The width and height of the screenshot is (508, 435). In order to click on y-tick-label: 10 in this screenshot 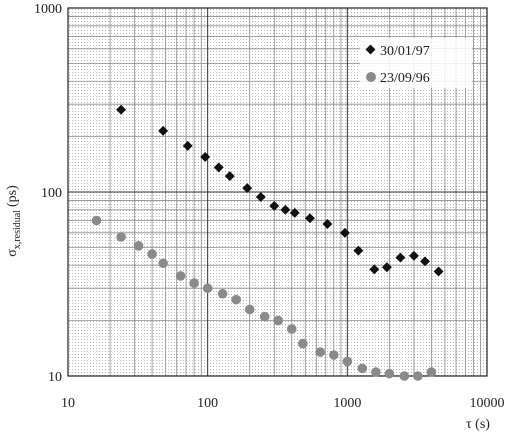, I will do `click(55, 377)`.